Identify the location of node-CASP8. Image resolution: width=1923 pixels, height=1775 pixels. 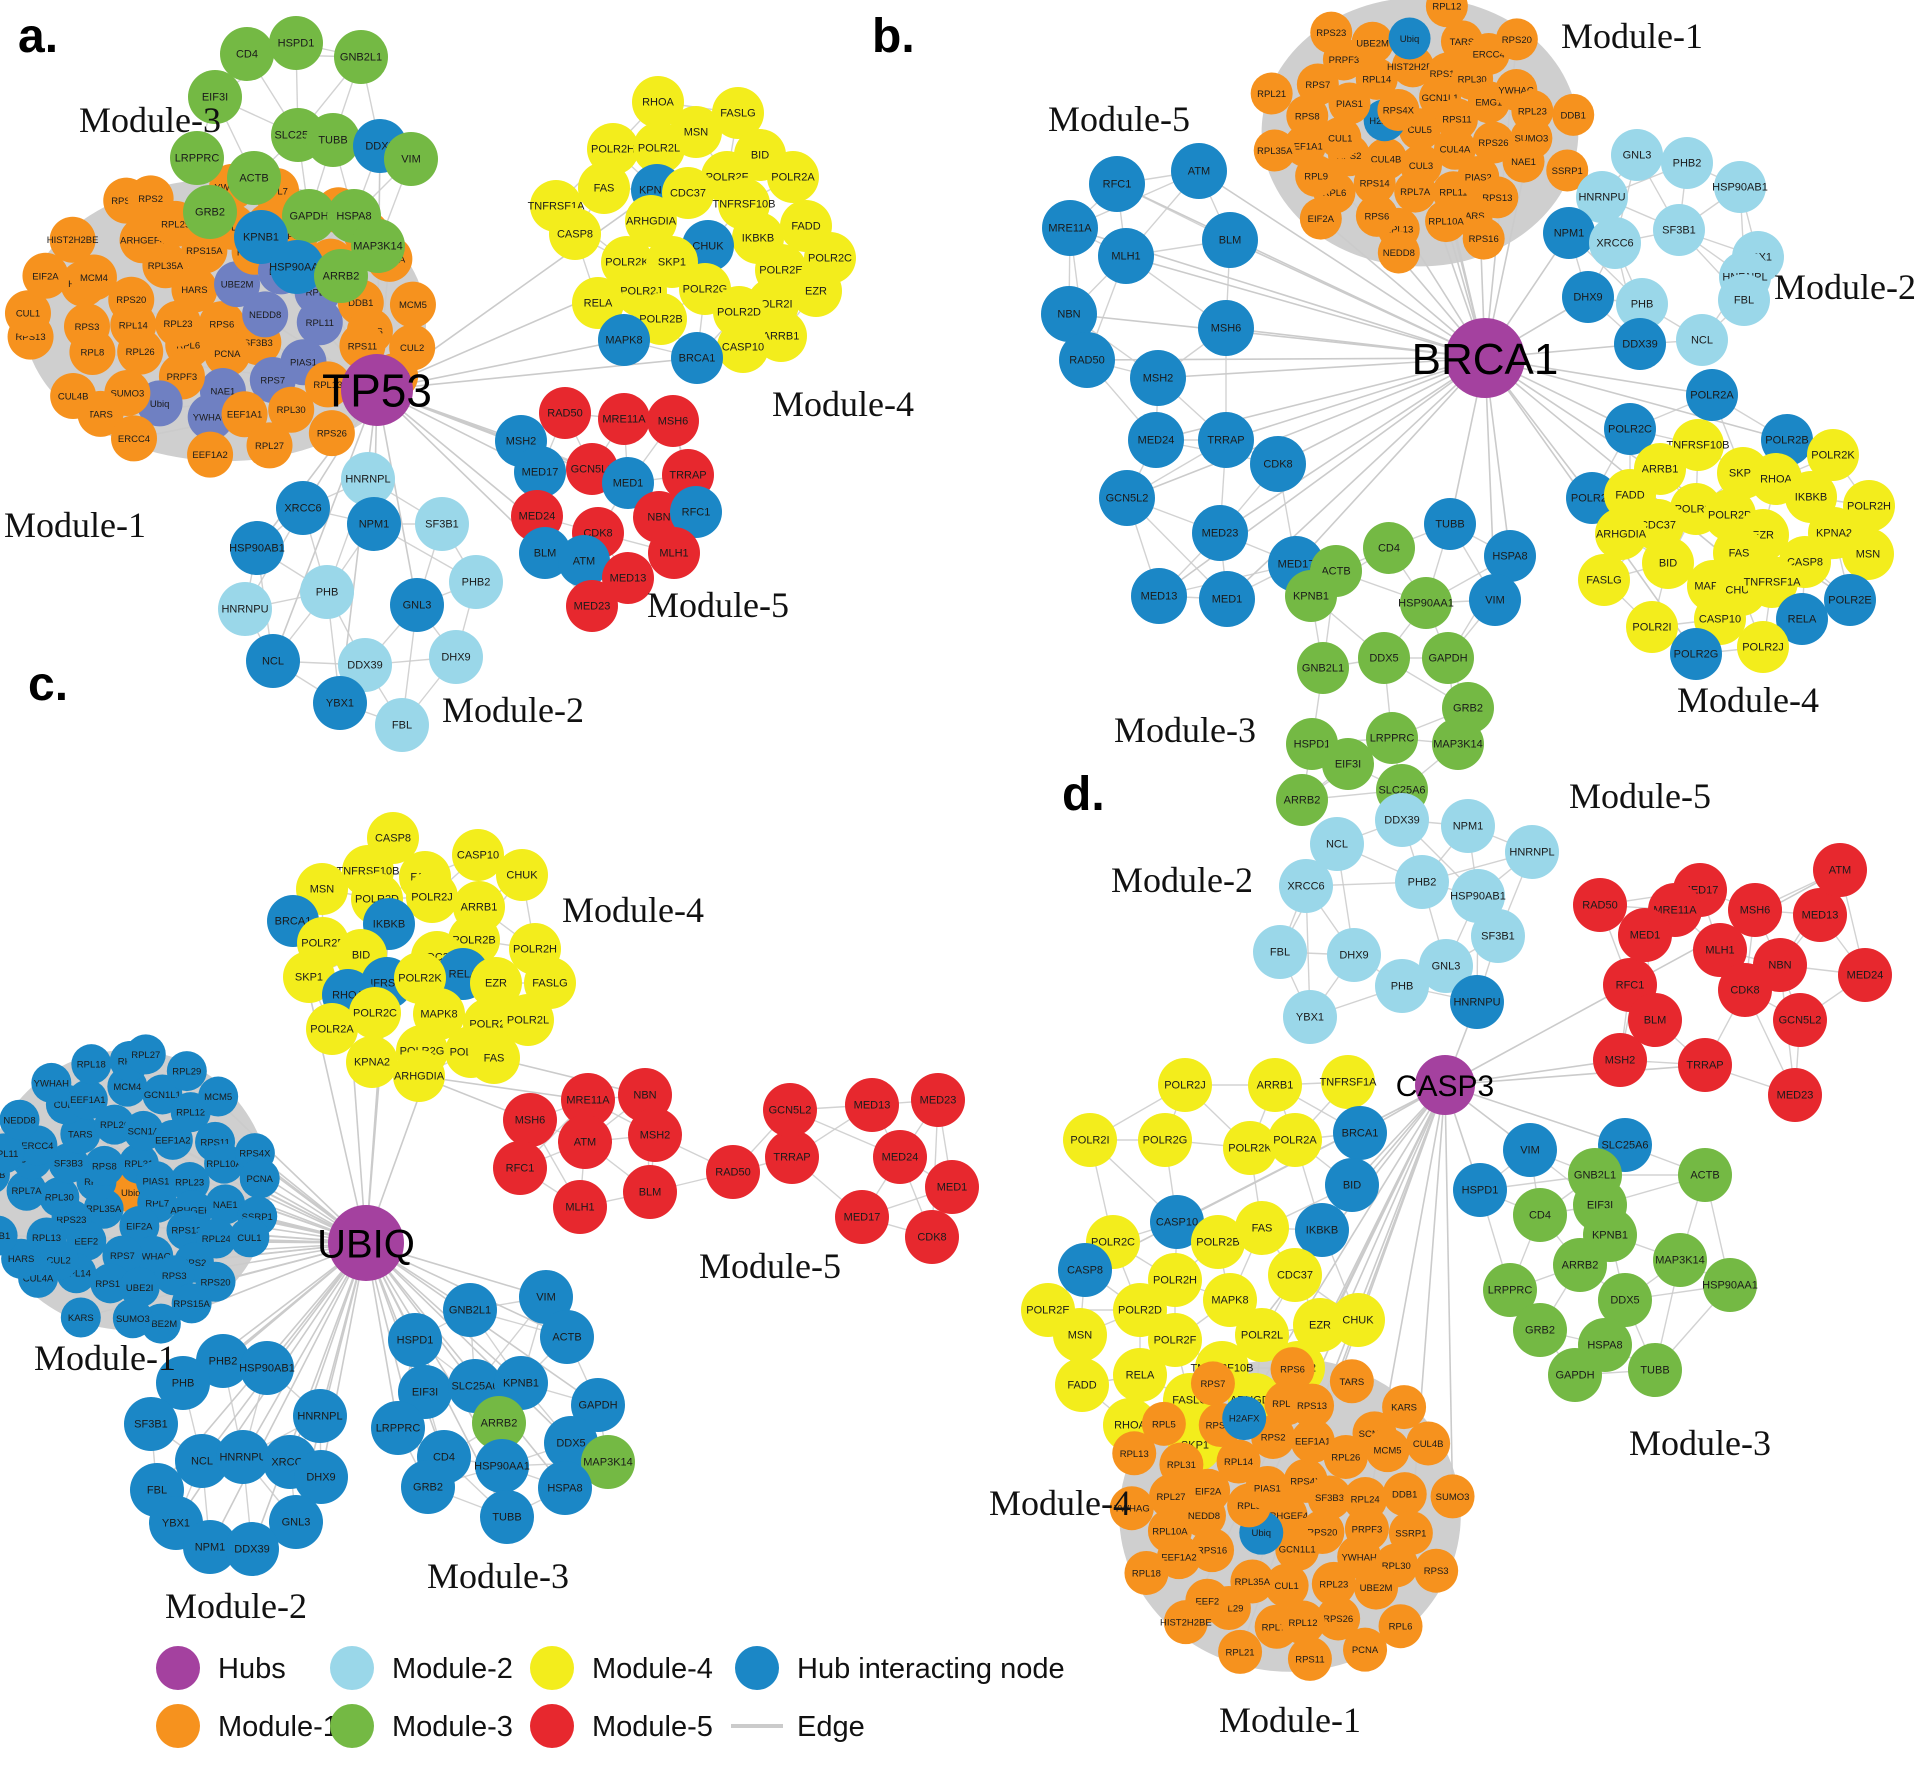
(1085, 1270).